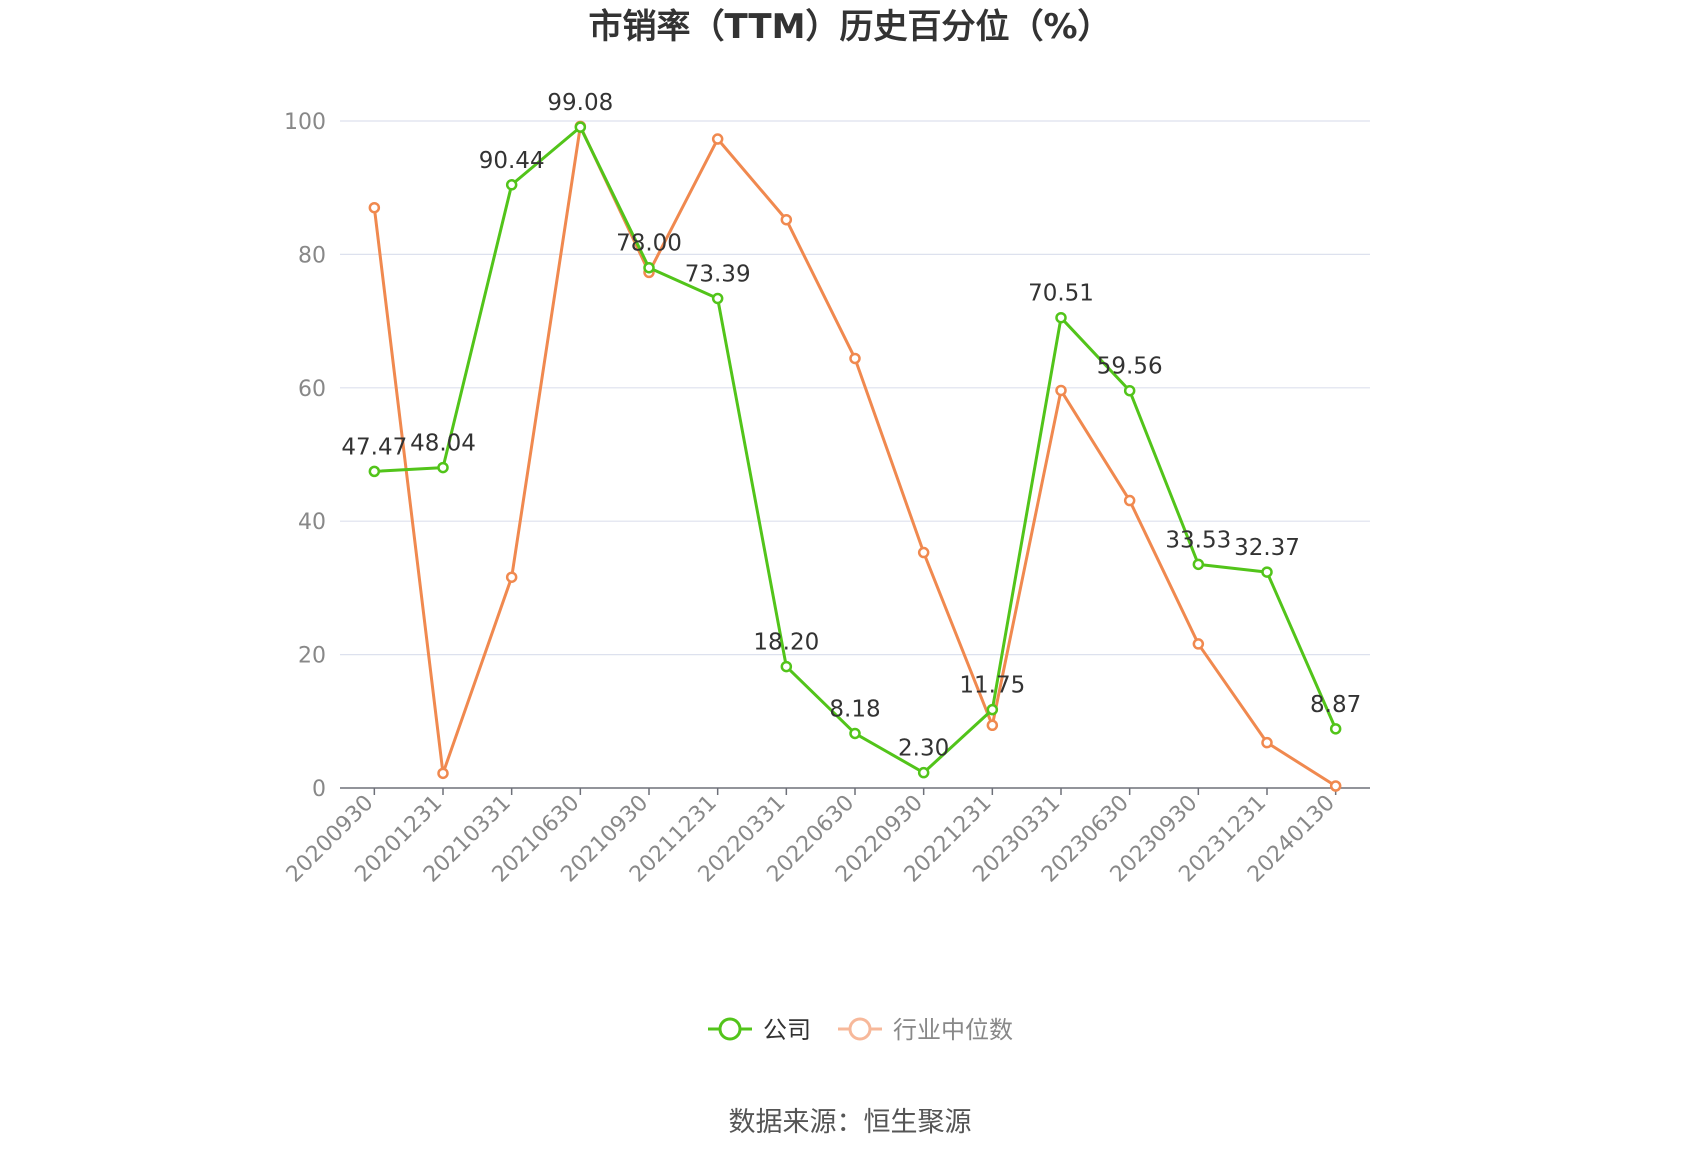 Image resolution: width=1700 pixels, height=1150 pixels. I want to click on y-tick-label: 60, so click(312, 389).